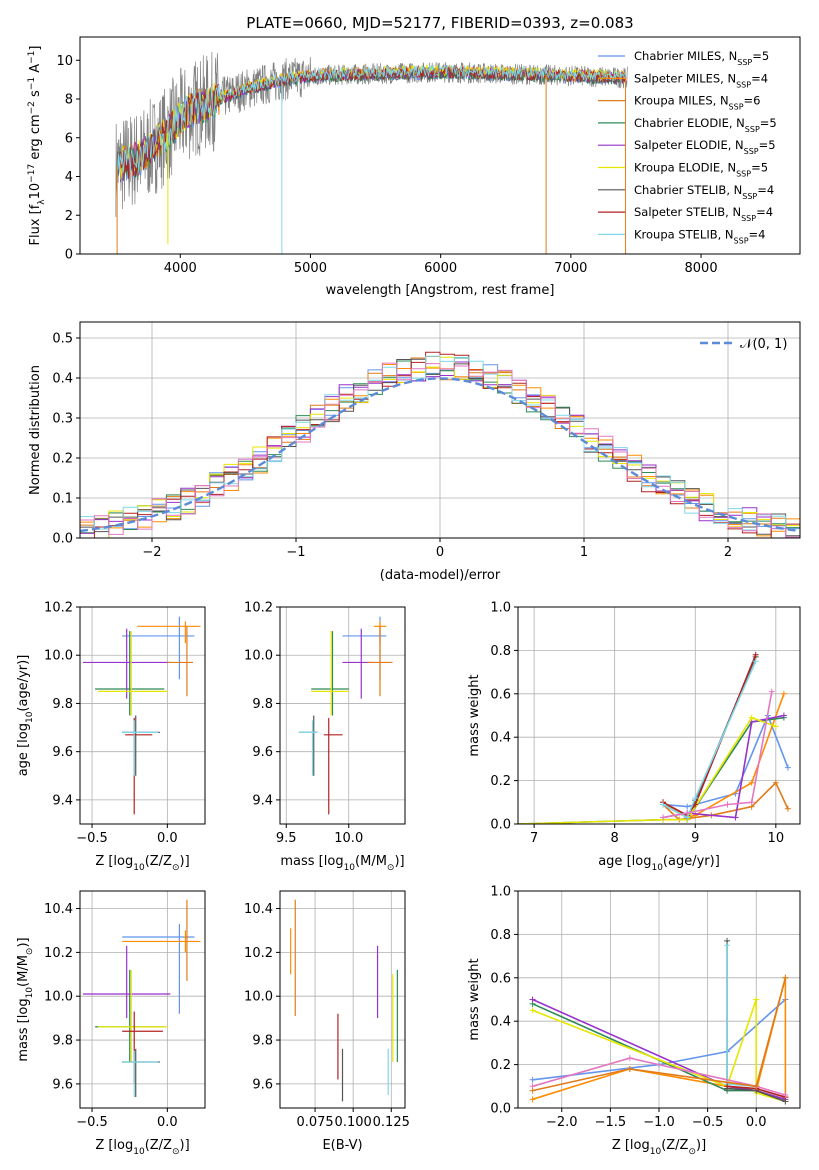  I want to click on y-tick-label: 0.1, so click(62, 499).